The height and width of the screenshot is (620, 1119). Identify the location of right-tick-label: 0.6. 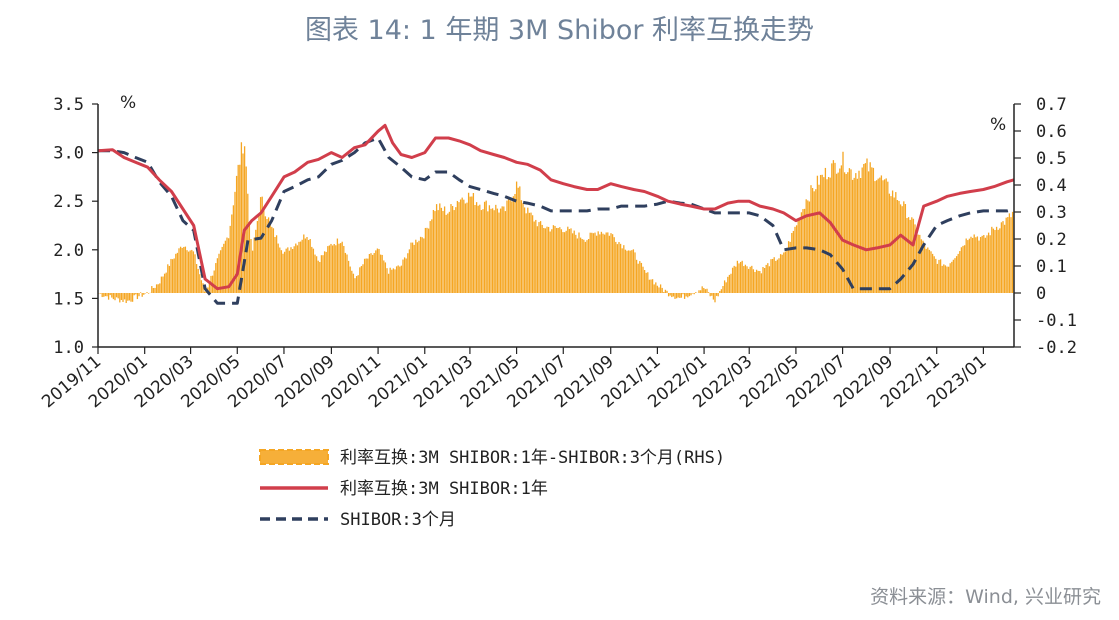
(1051, 132).